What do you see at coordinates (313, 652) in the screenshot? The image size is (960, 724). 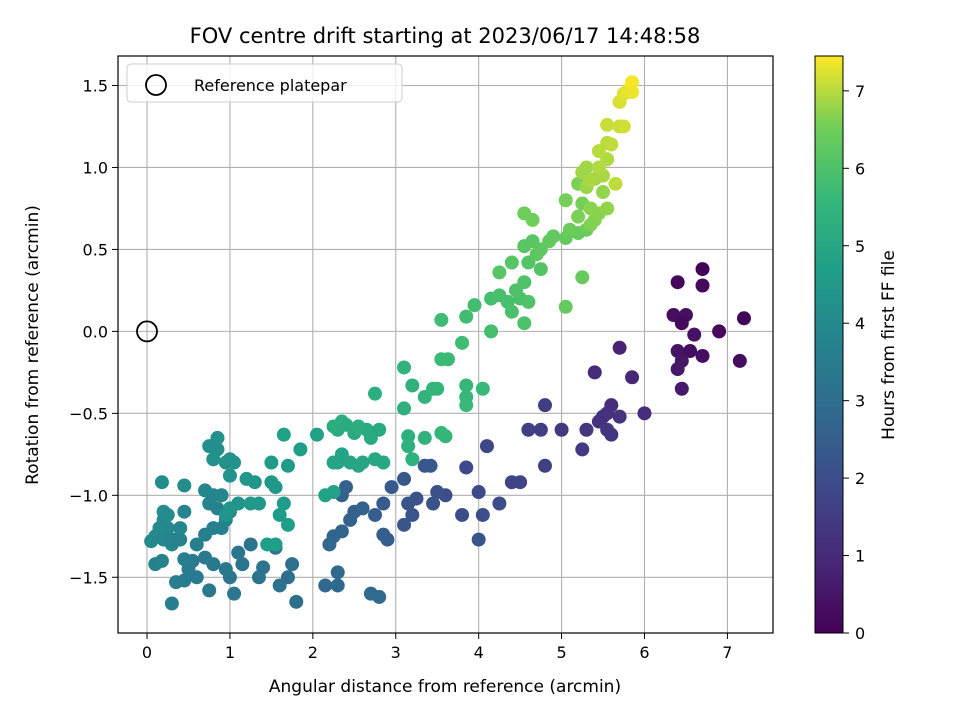 I see `x-tick-label: 2` at bounding box center [313, 652].